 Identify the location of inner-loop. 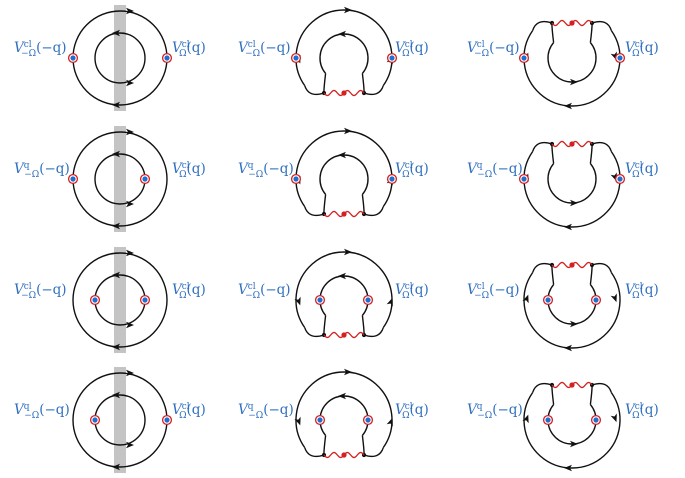
(120, 58).